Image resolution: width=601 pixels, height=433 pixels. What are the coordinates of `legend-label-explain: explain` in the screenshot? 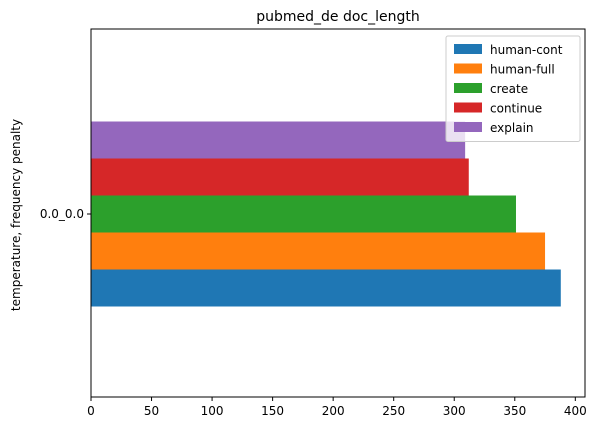 It's located at (512, 128).